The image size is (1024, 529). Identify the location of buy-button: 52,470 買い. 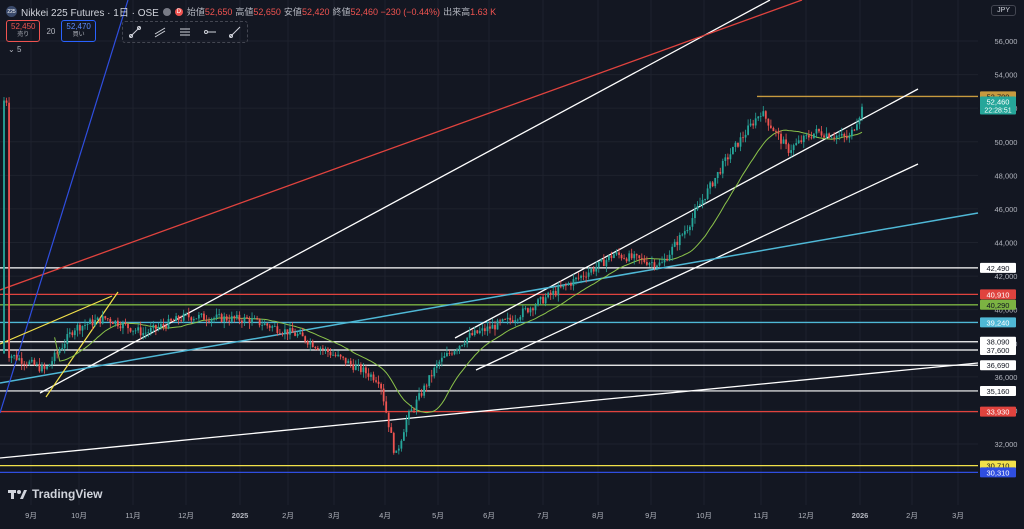
(78, 31).